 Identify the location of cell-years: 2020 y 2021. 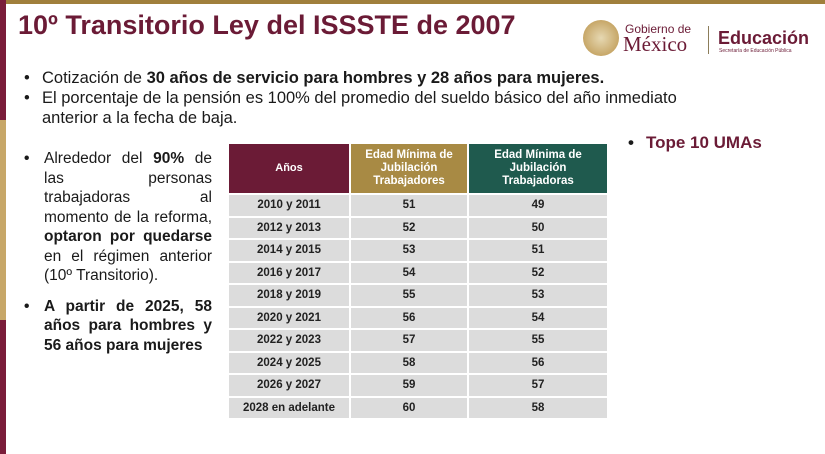
(289, 317).